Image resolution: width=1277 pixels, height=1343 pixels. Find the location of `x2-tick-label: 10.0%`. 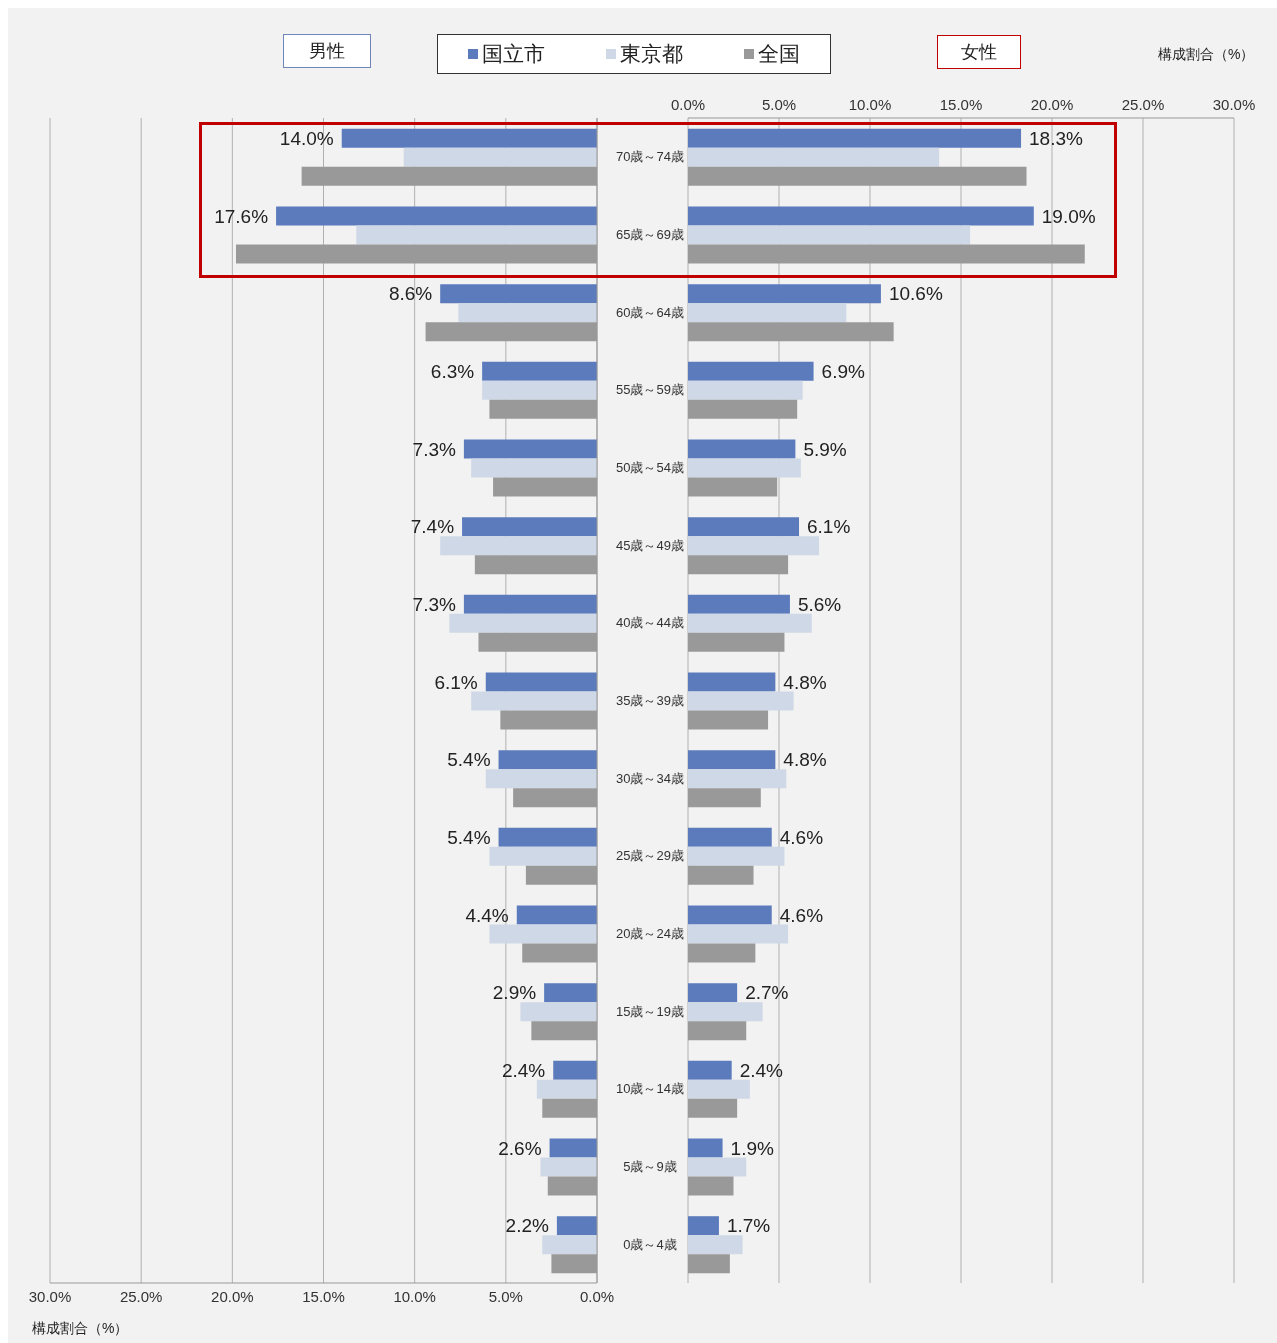

x2-tick-label: 10.0% is located at coordinates (870, 104).